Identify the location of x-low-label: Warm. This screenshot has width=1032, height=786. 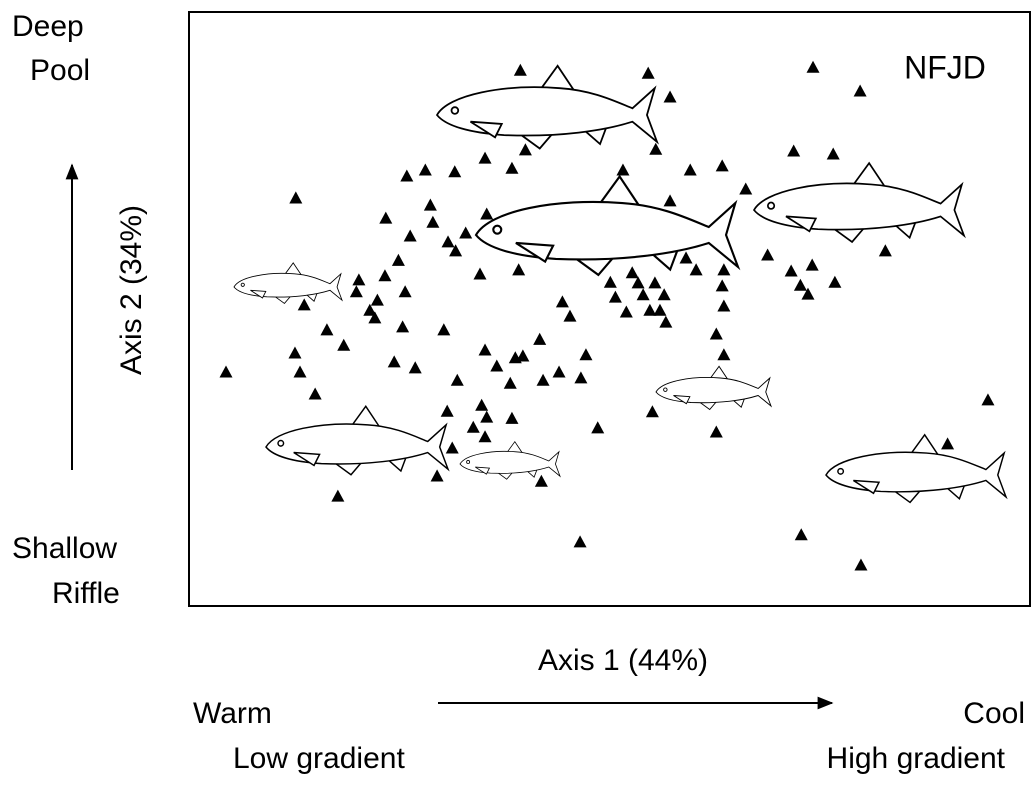
(232, 713).